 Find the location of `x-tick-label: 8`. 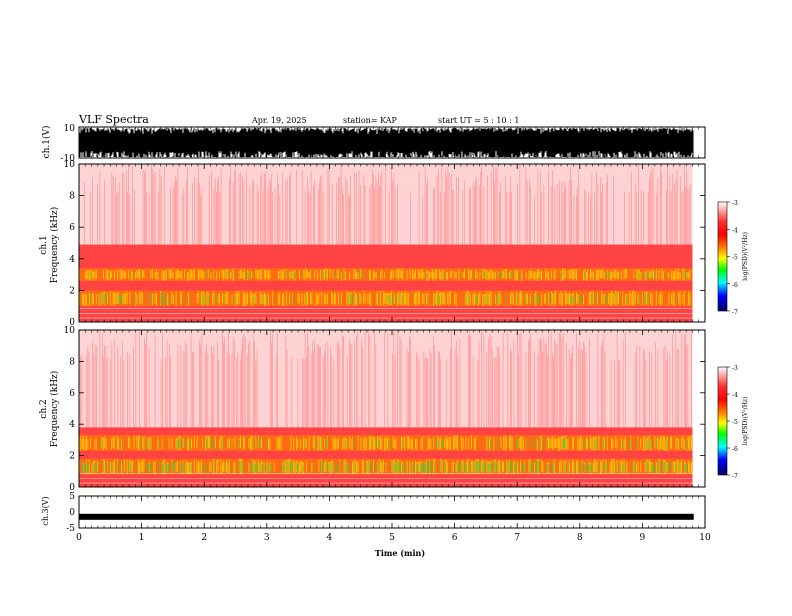

x-tick-label: 8 is located at coordinates (580, 538).